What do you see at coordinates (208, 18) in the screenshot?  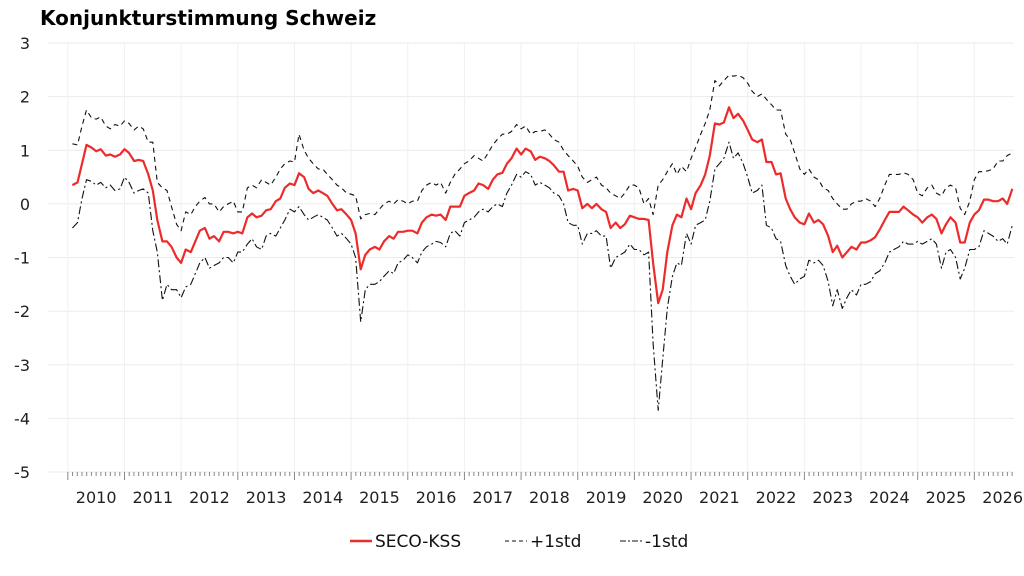 I see `chart-title: Konjunkturstimmung Schweiz` at bounding box center [208, 18].